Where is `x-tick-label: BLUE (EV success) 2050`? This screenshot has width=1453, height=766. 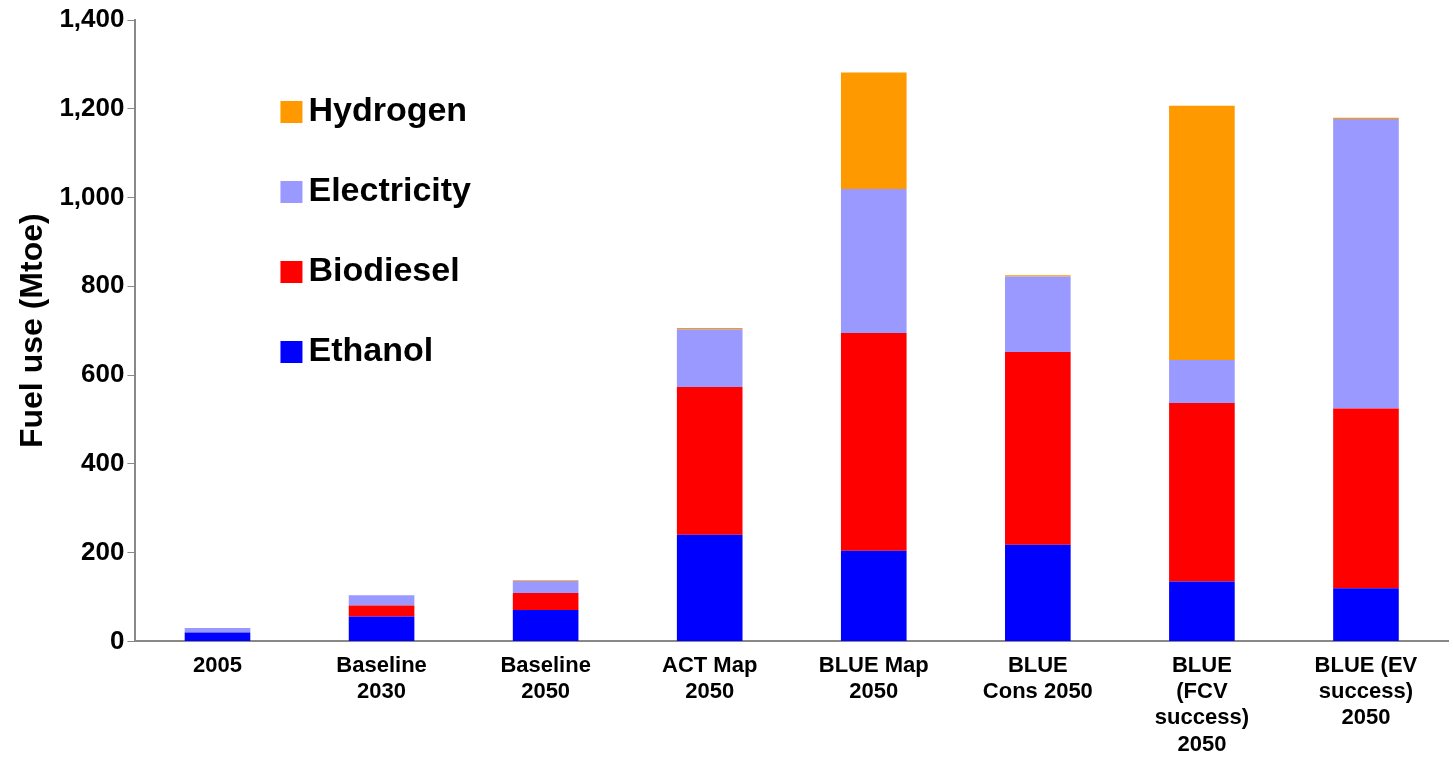 x-tick-label: BLUE (EV success) 2050 is located at coordinates (1366, 690).